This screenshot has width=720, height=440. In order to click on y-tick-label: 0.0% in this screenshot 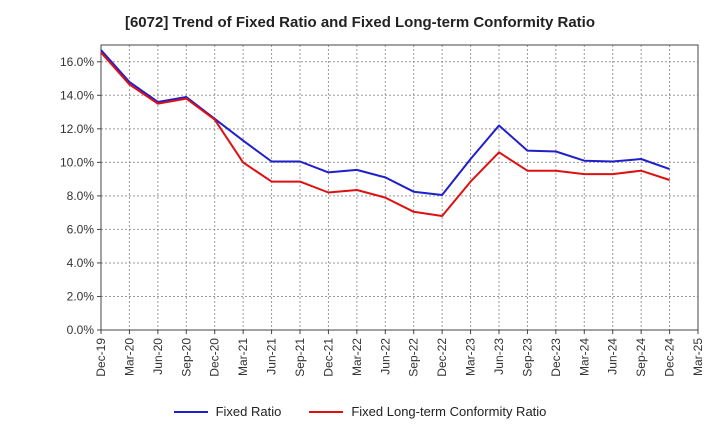, I will do `click(81, 330)`.